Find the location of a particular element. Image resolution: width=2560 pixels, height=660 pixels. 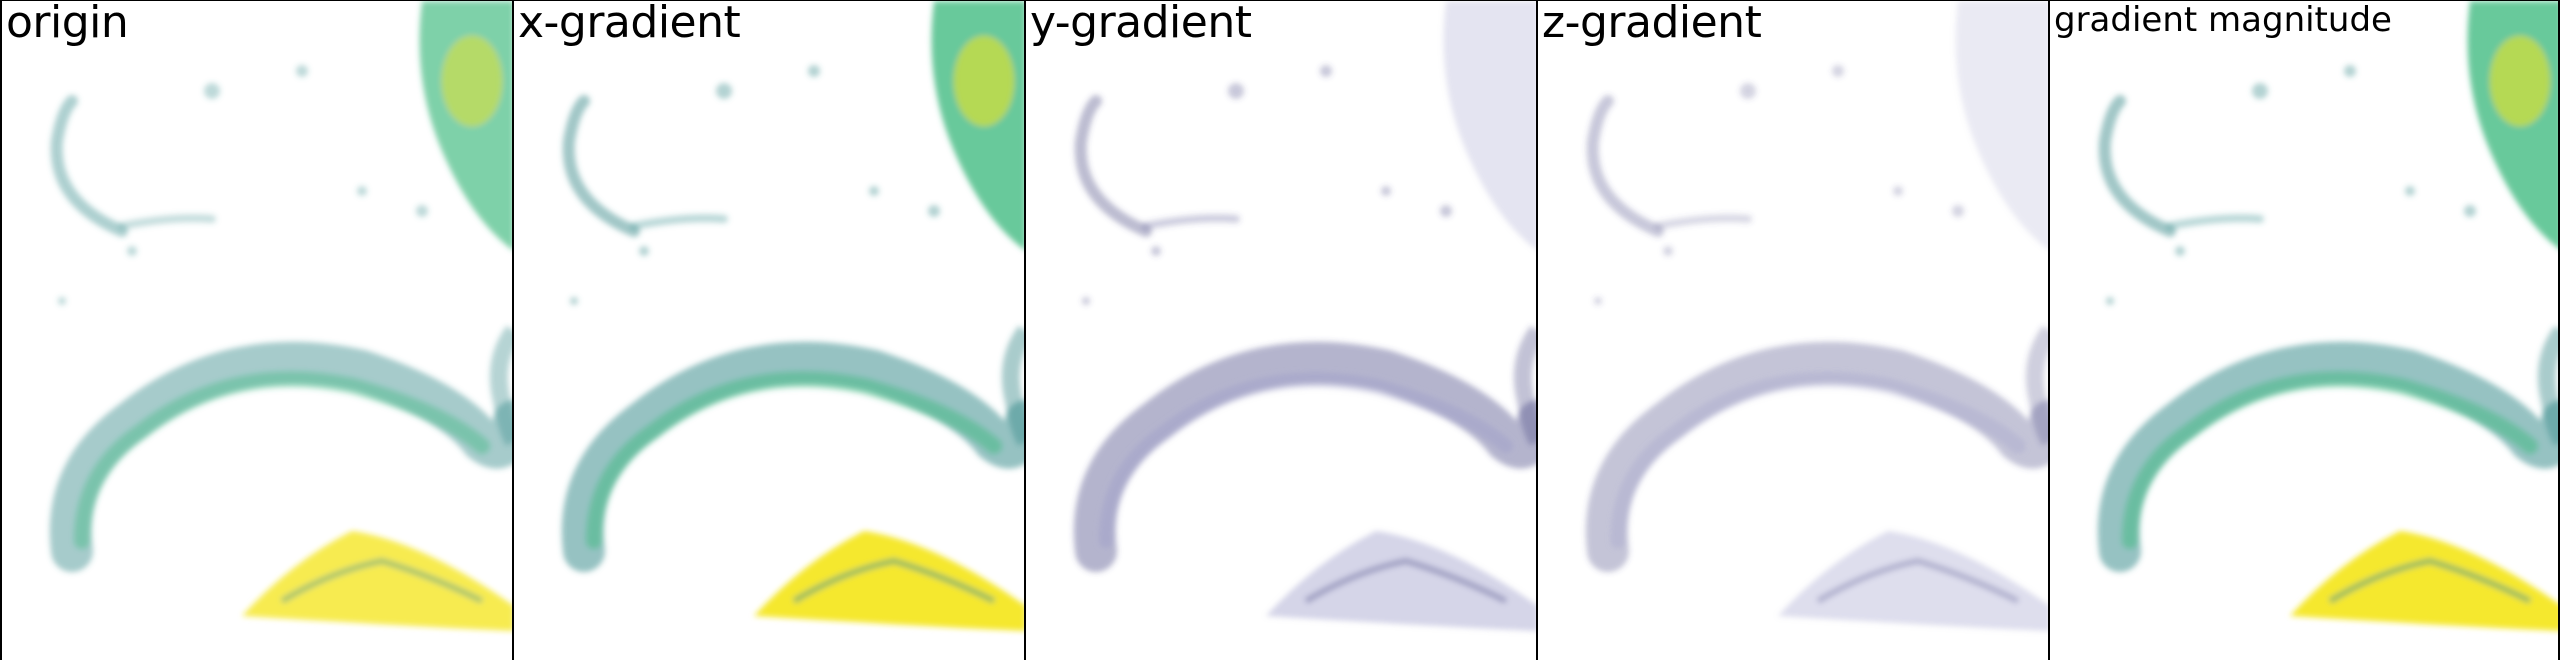

panel-label-z-gradient: z-gradient is located at coordinates (1652, 24).